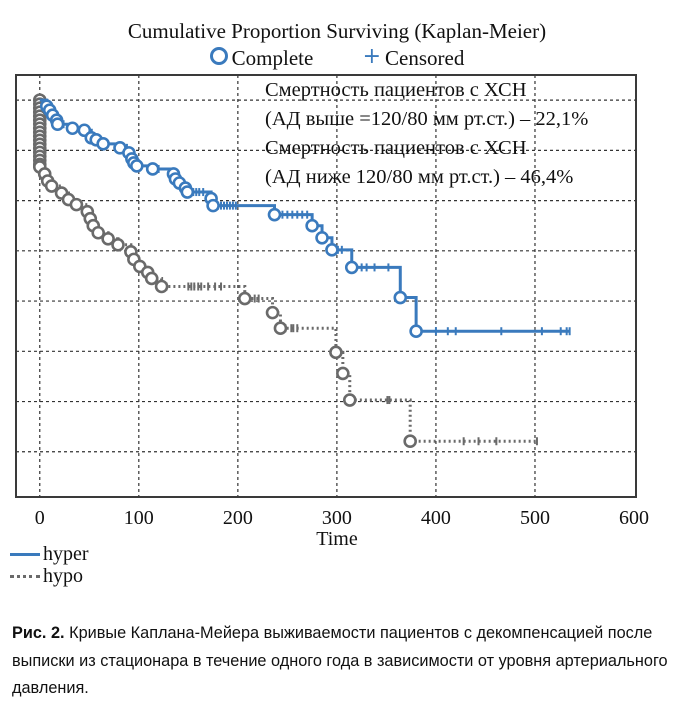  Describe the element at coordinates (138, 518) in the screenshot. I see `x-tick-label: 100` at that location.